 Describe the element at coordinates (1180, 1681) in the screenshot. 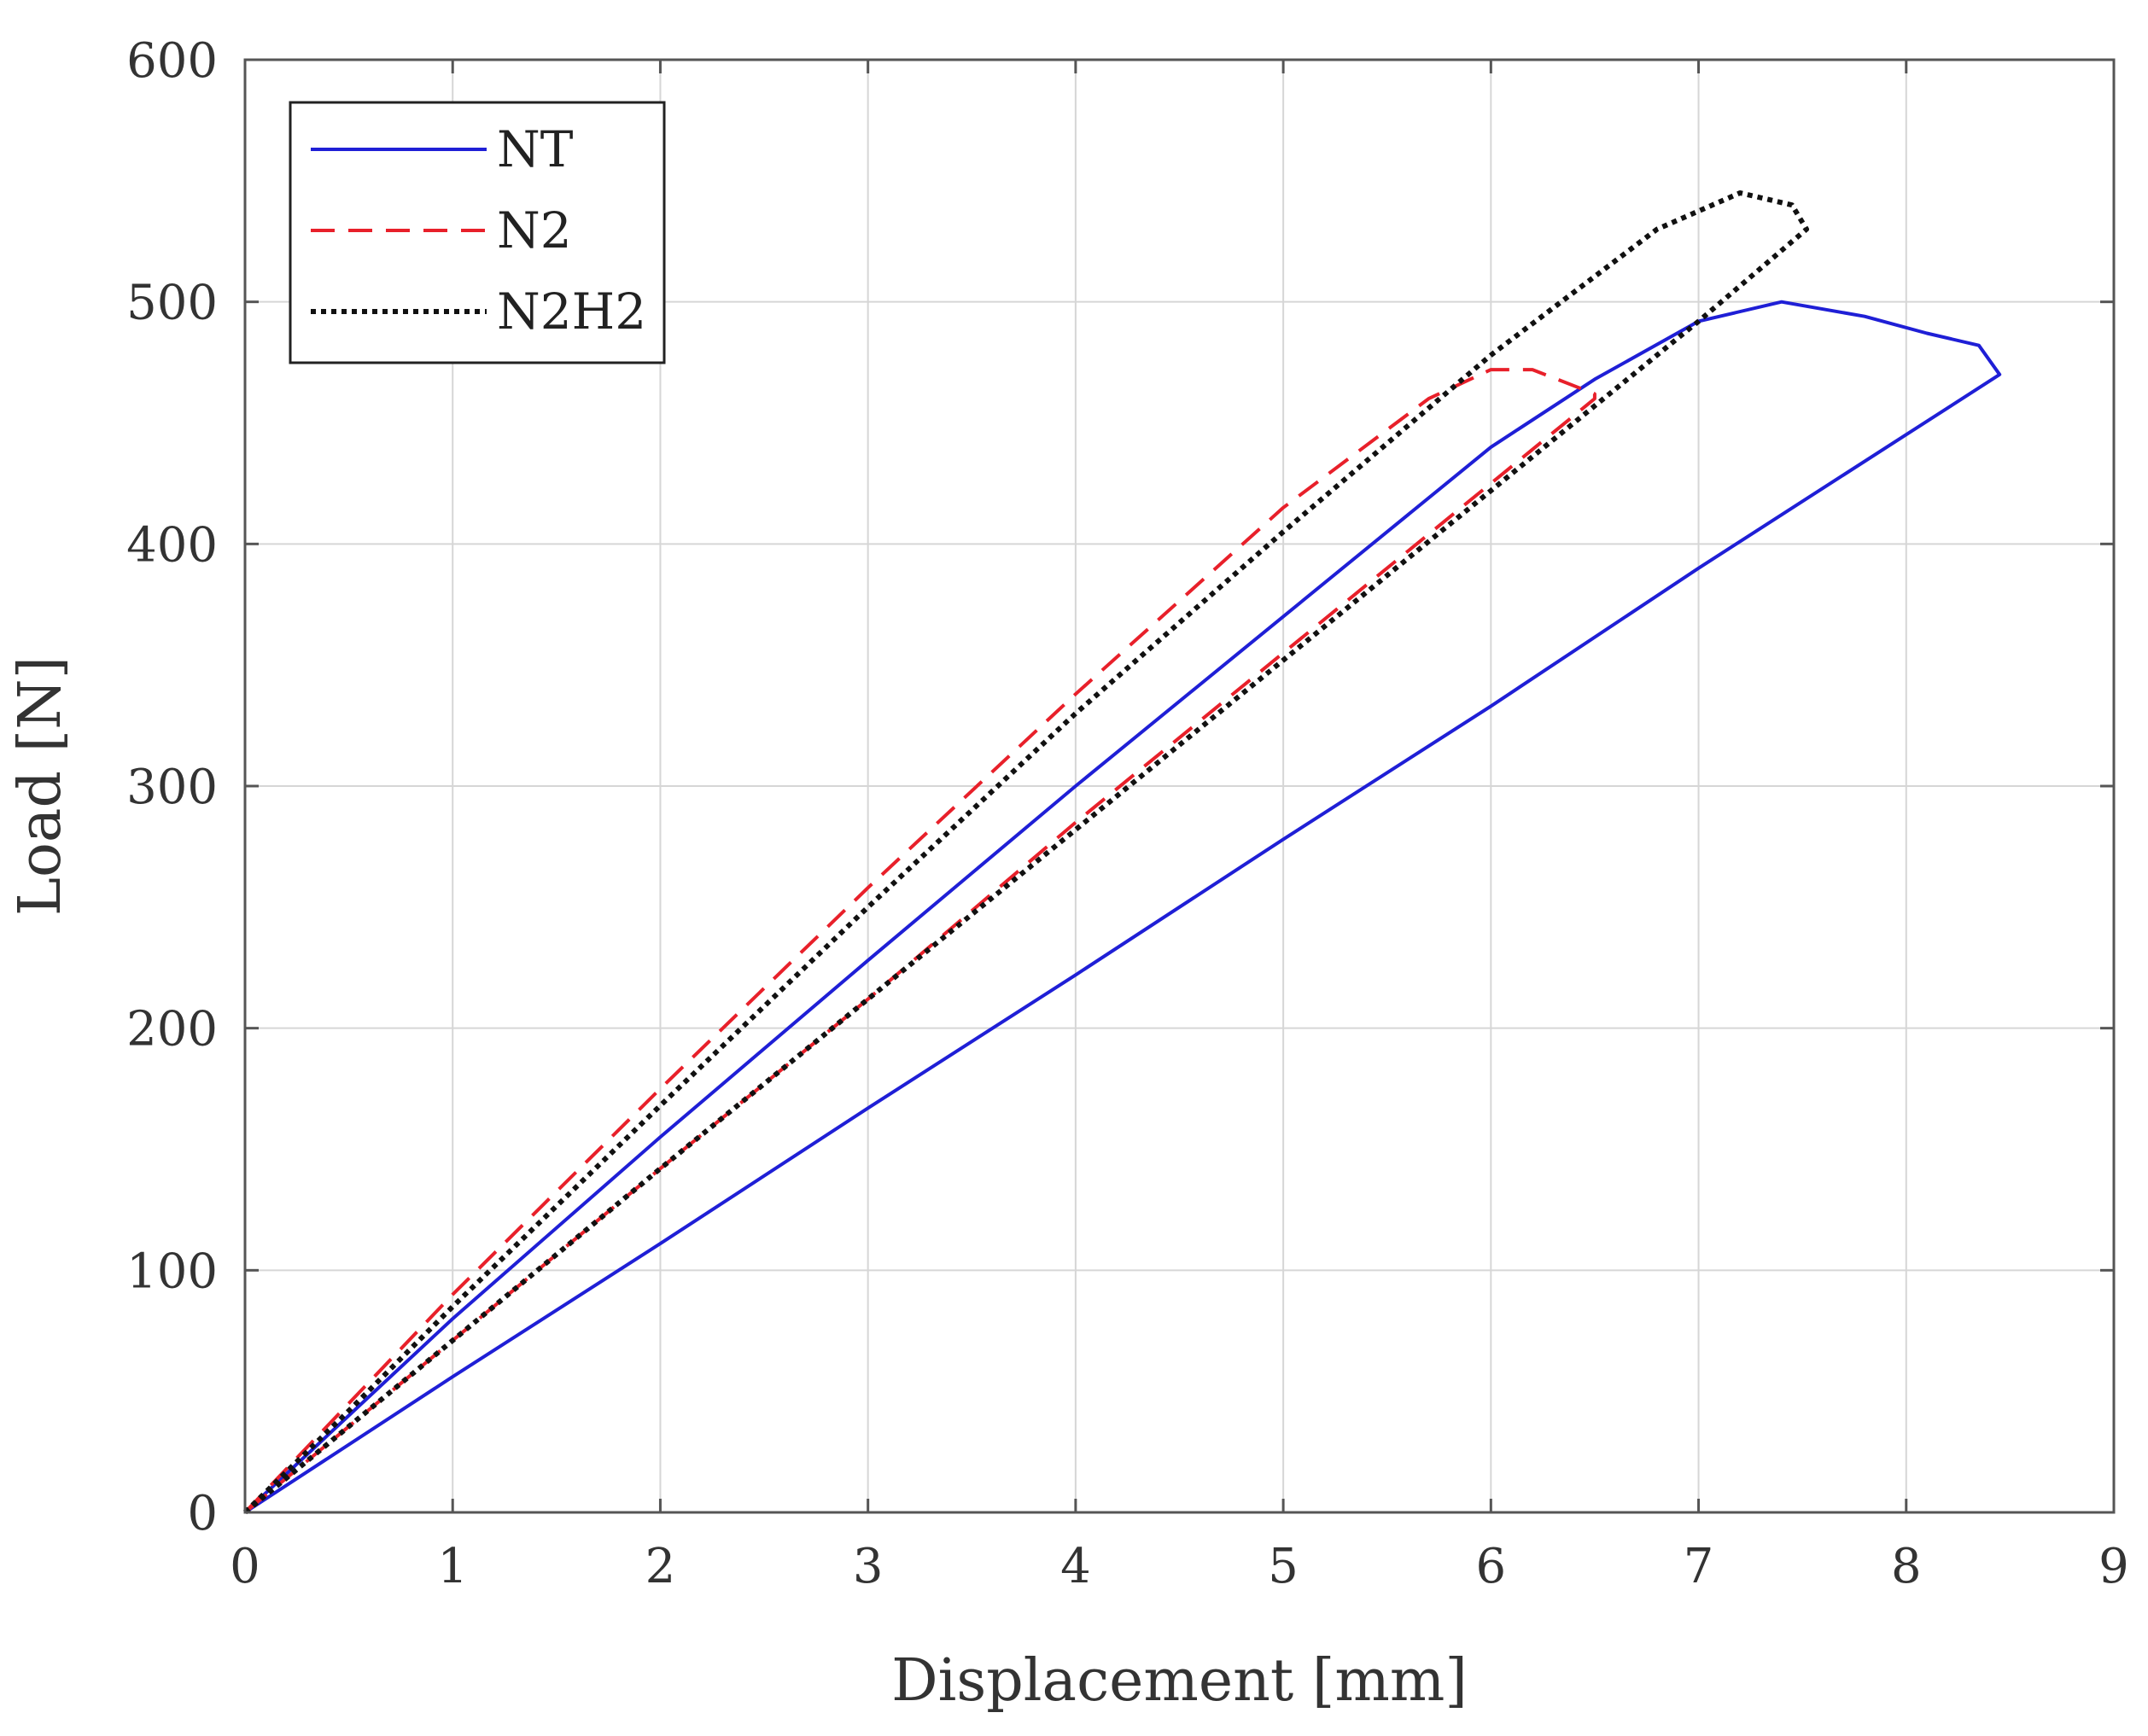

I see `x-axis-title: Displacement [mm]` at that location.